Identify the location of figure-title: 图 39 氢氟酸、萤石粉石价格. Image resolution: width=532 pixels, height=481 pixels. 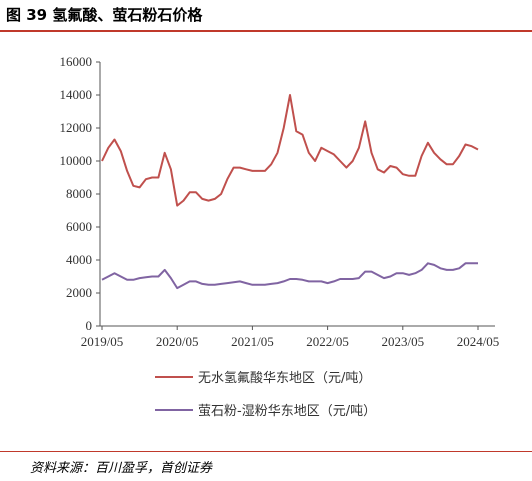
(104, 15).